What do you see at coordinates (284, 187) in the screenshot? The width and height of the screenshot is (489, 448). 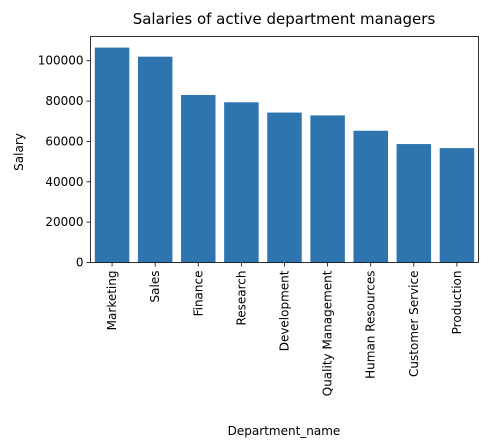 I see `bar-development` at bounding box center [284, 187].